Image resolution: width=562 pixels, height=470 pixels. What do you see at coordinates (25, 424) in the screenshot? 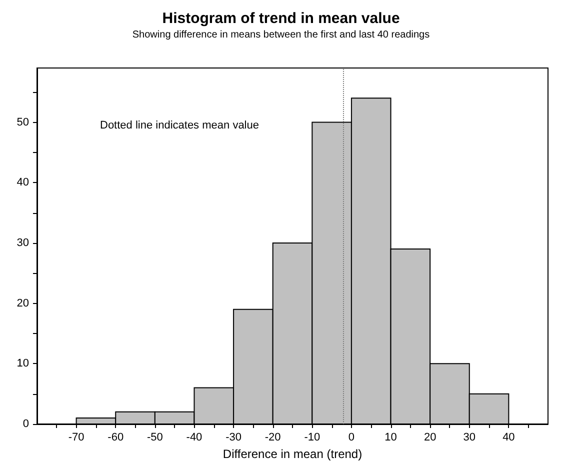
I see `y-tick-label: 0` at bounding box center [25, 424].